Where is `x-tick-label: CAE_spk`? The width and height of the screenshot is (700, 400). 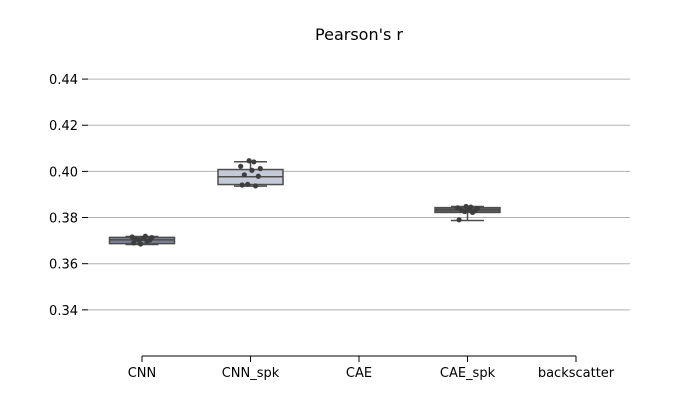 x-tick-label: CAE_spk is located at coordinates (468, 373).